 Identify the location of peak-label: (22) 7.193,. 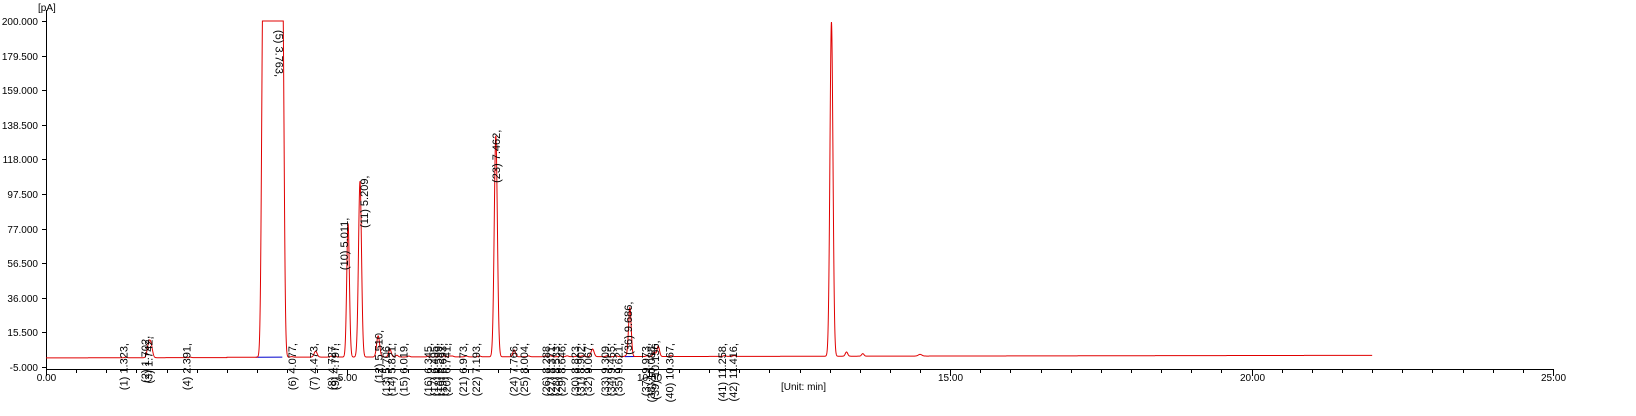
(477, 369).